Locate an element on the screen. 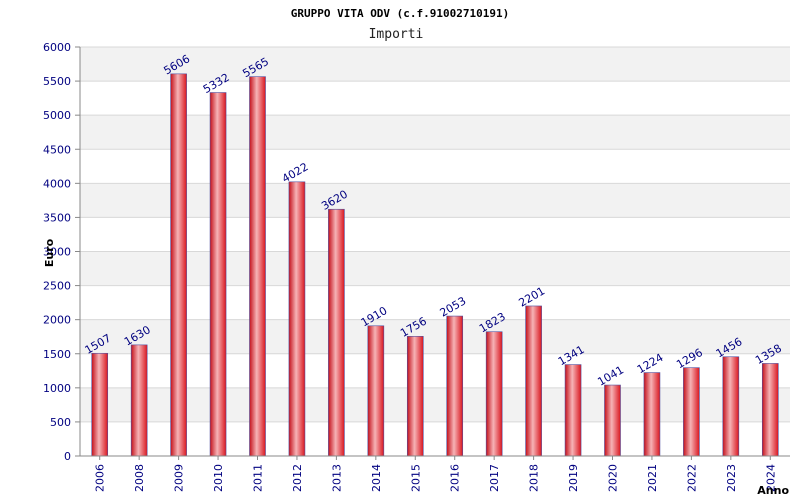 The image size is (800, 500). x-axis-label: Anno is located at coordinates (773, 490).